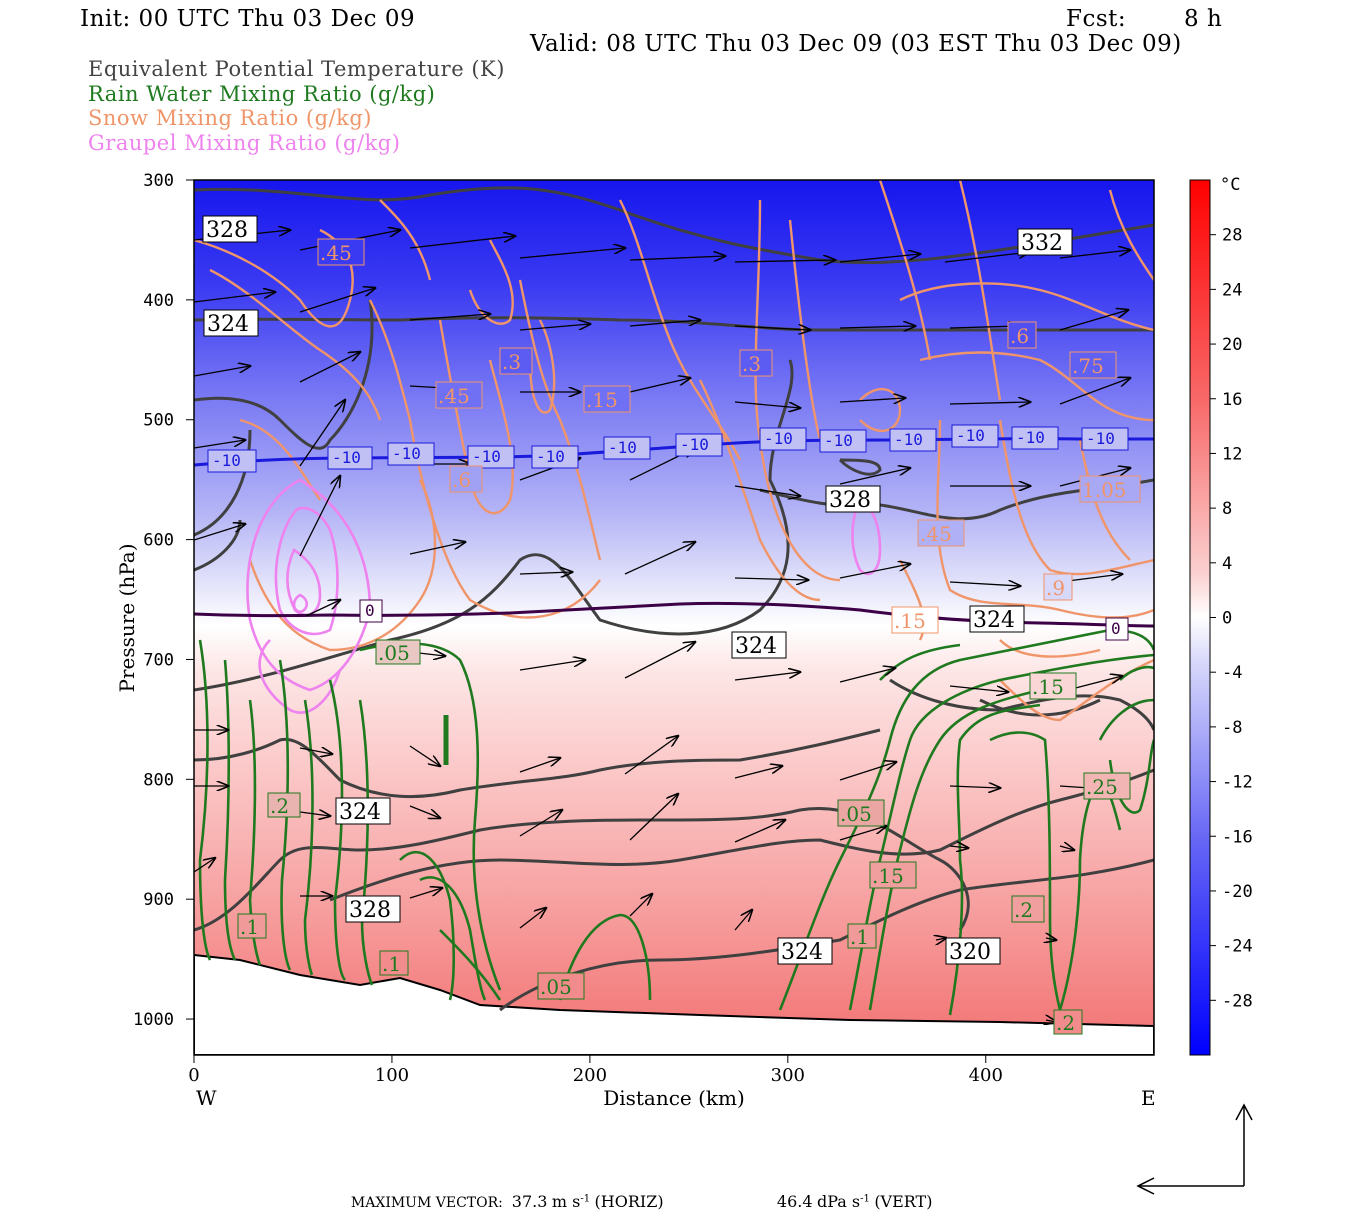  I want to click on zero-label-text: 0, so click(1116, 628).